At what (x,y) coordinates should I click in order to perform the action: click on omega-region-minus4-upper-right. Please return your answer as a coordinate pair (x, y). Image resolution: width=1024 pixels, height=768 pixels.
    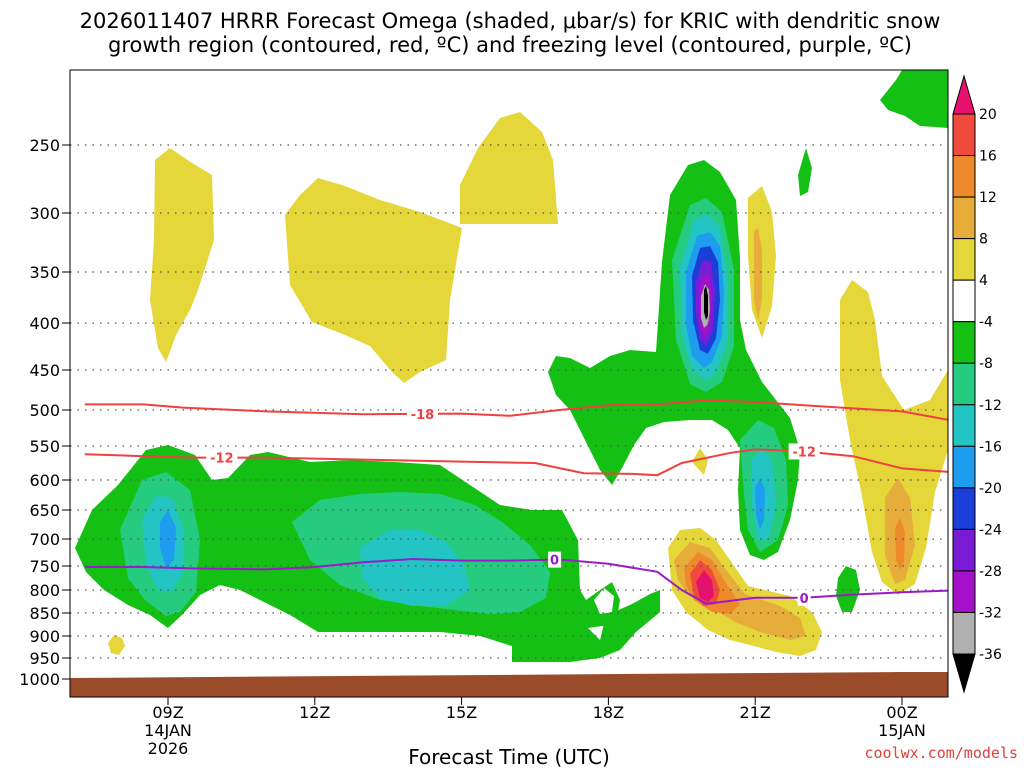
    Looking at the image, I should click on (914, 99).